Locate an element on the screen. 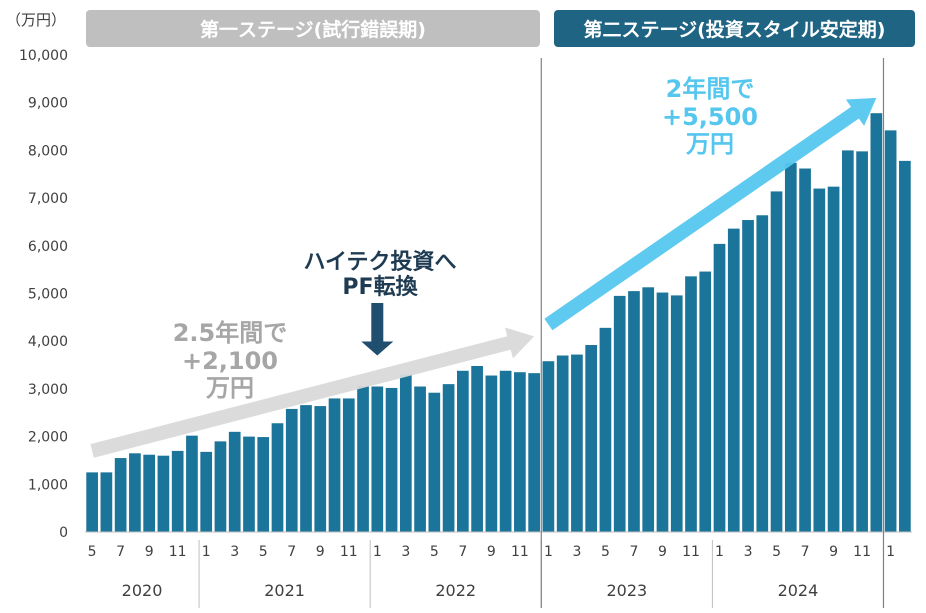 The width and height of the screenshot is (926, 613). y-tick-label: 9,000 is located at coordinates (48, 104).